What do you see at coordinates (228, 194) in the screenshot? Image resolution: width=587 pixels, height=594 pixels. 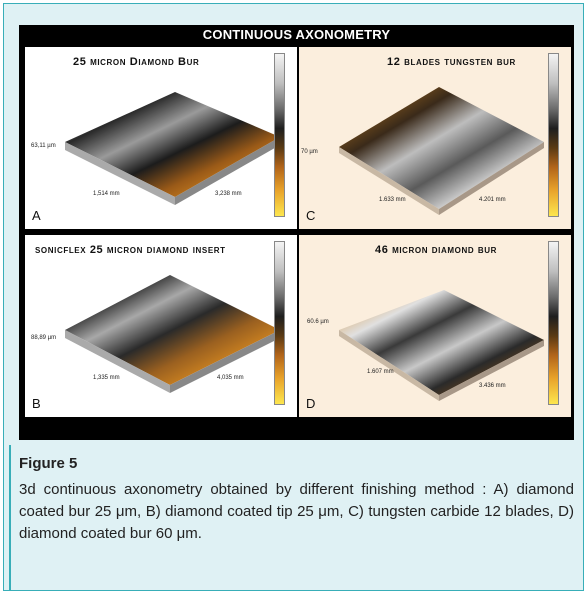 I see `dim-label: 3,238 mm` at bounding box center [228, 194].